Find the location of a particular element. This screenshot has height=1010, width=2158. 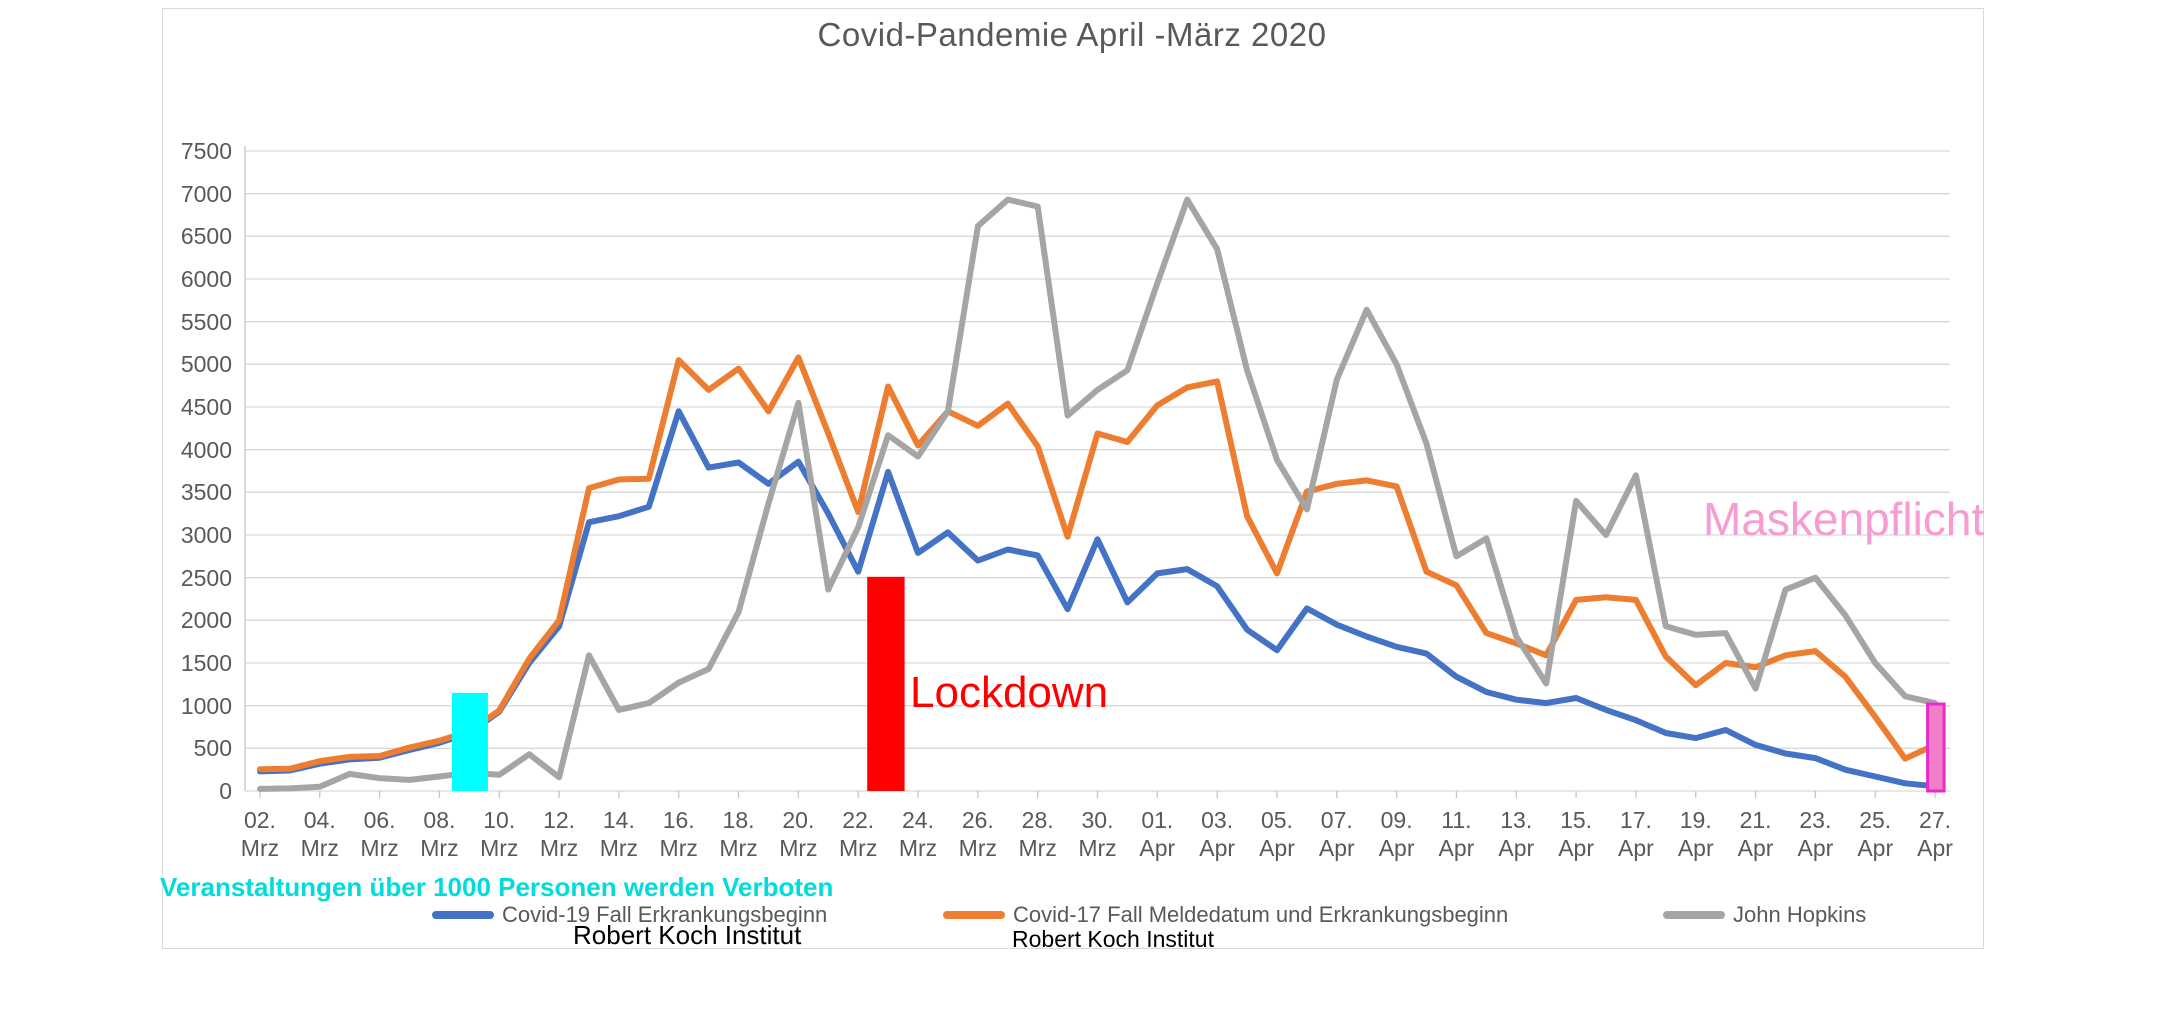

legend-sublabel-rki-2: Robert Koch Institut is located at coordinates (1113, 939).